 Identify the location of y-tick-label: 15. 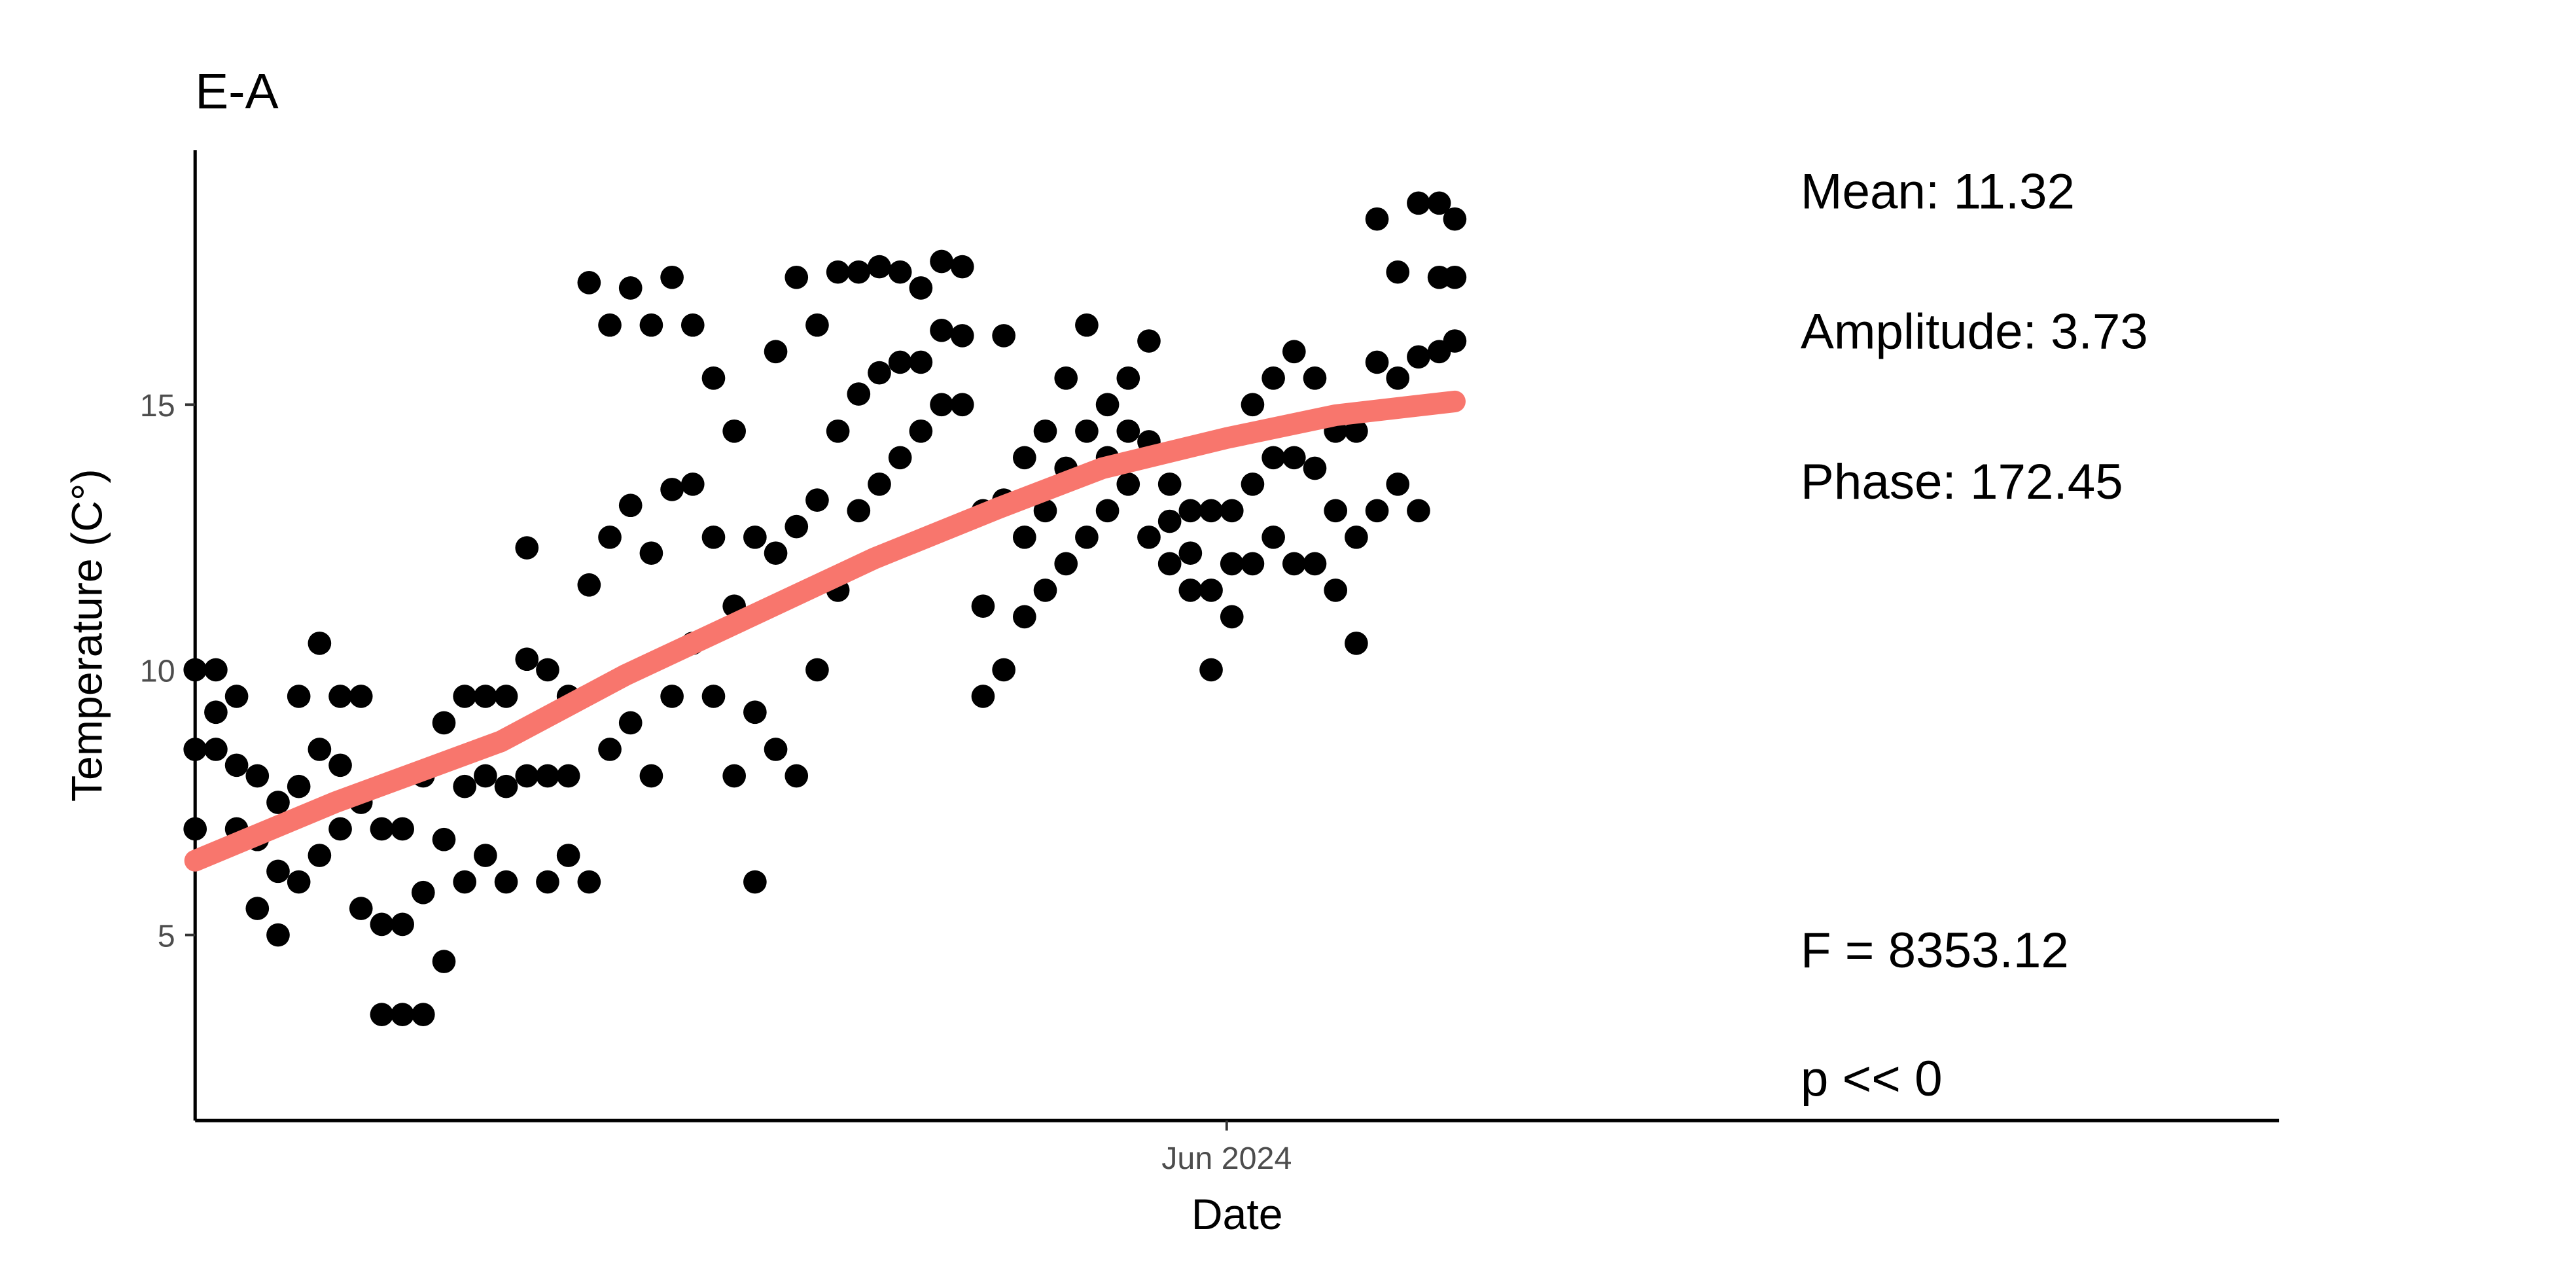
(157, 405).